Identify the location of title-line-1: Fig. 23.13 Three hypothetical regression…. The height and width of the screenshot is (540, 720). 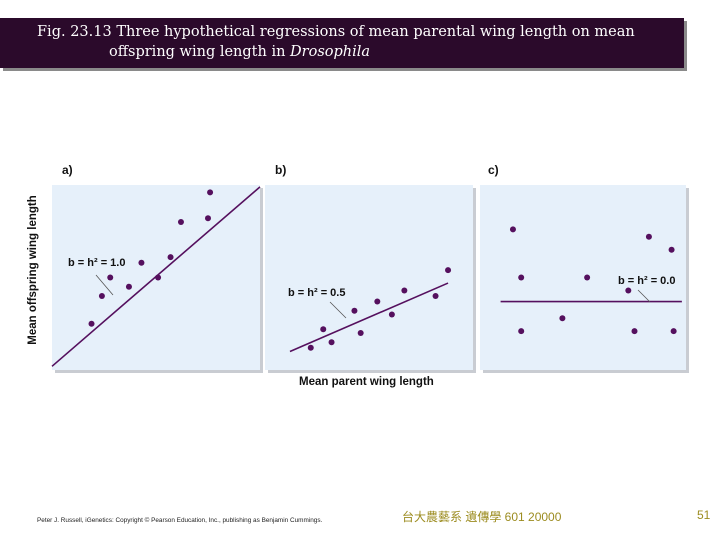
(336, 32).